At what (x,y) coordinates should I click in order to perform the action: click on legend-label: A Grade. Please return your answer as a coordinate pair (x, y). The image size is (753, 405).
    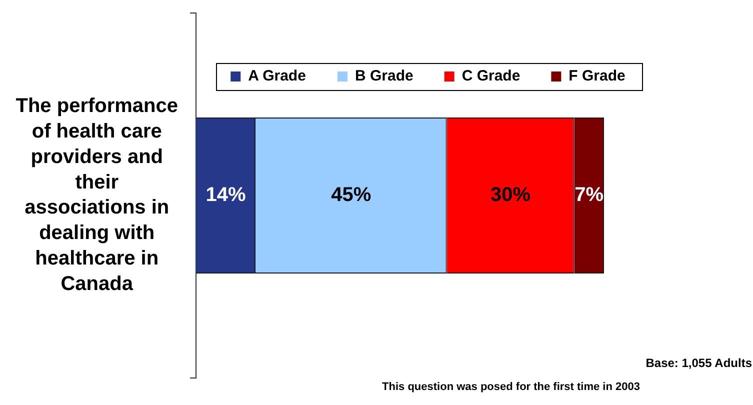
    Looking at the image, I should click on (277, 76).